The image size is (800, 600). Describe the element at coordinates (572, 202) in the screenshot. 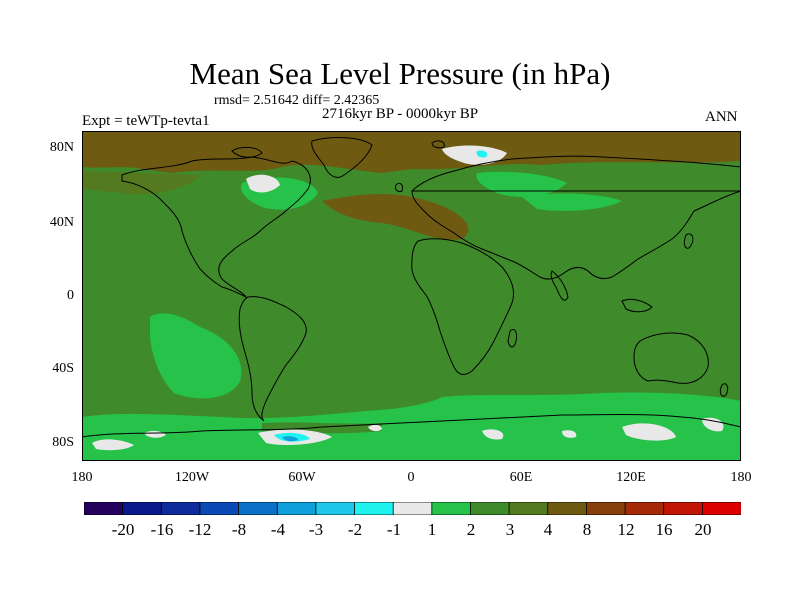

I see `region-eurasia-low` at that location.